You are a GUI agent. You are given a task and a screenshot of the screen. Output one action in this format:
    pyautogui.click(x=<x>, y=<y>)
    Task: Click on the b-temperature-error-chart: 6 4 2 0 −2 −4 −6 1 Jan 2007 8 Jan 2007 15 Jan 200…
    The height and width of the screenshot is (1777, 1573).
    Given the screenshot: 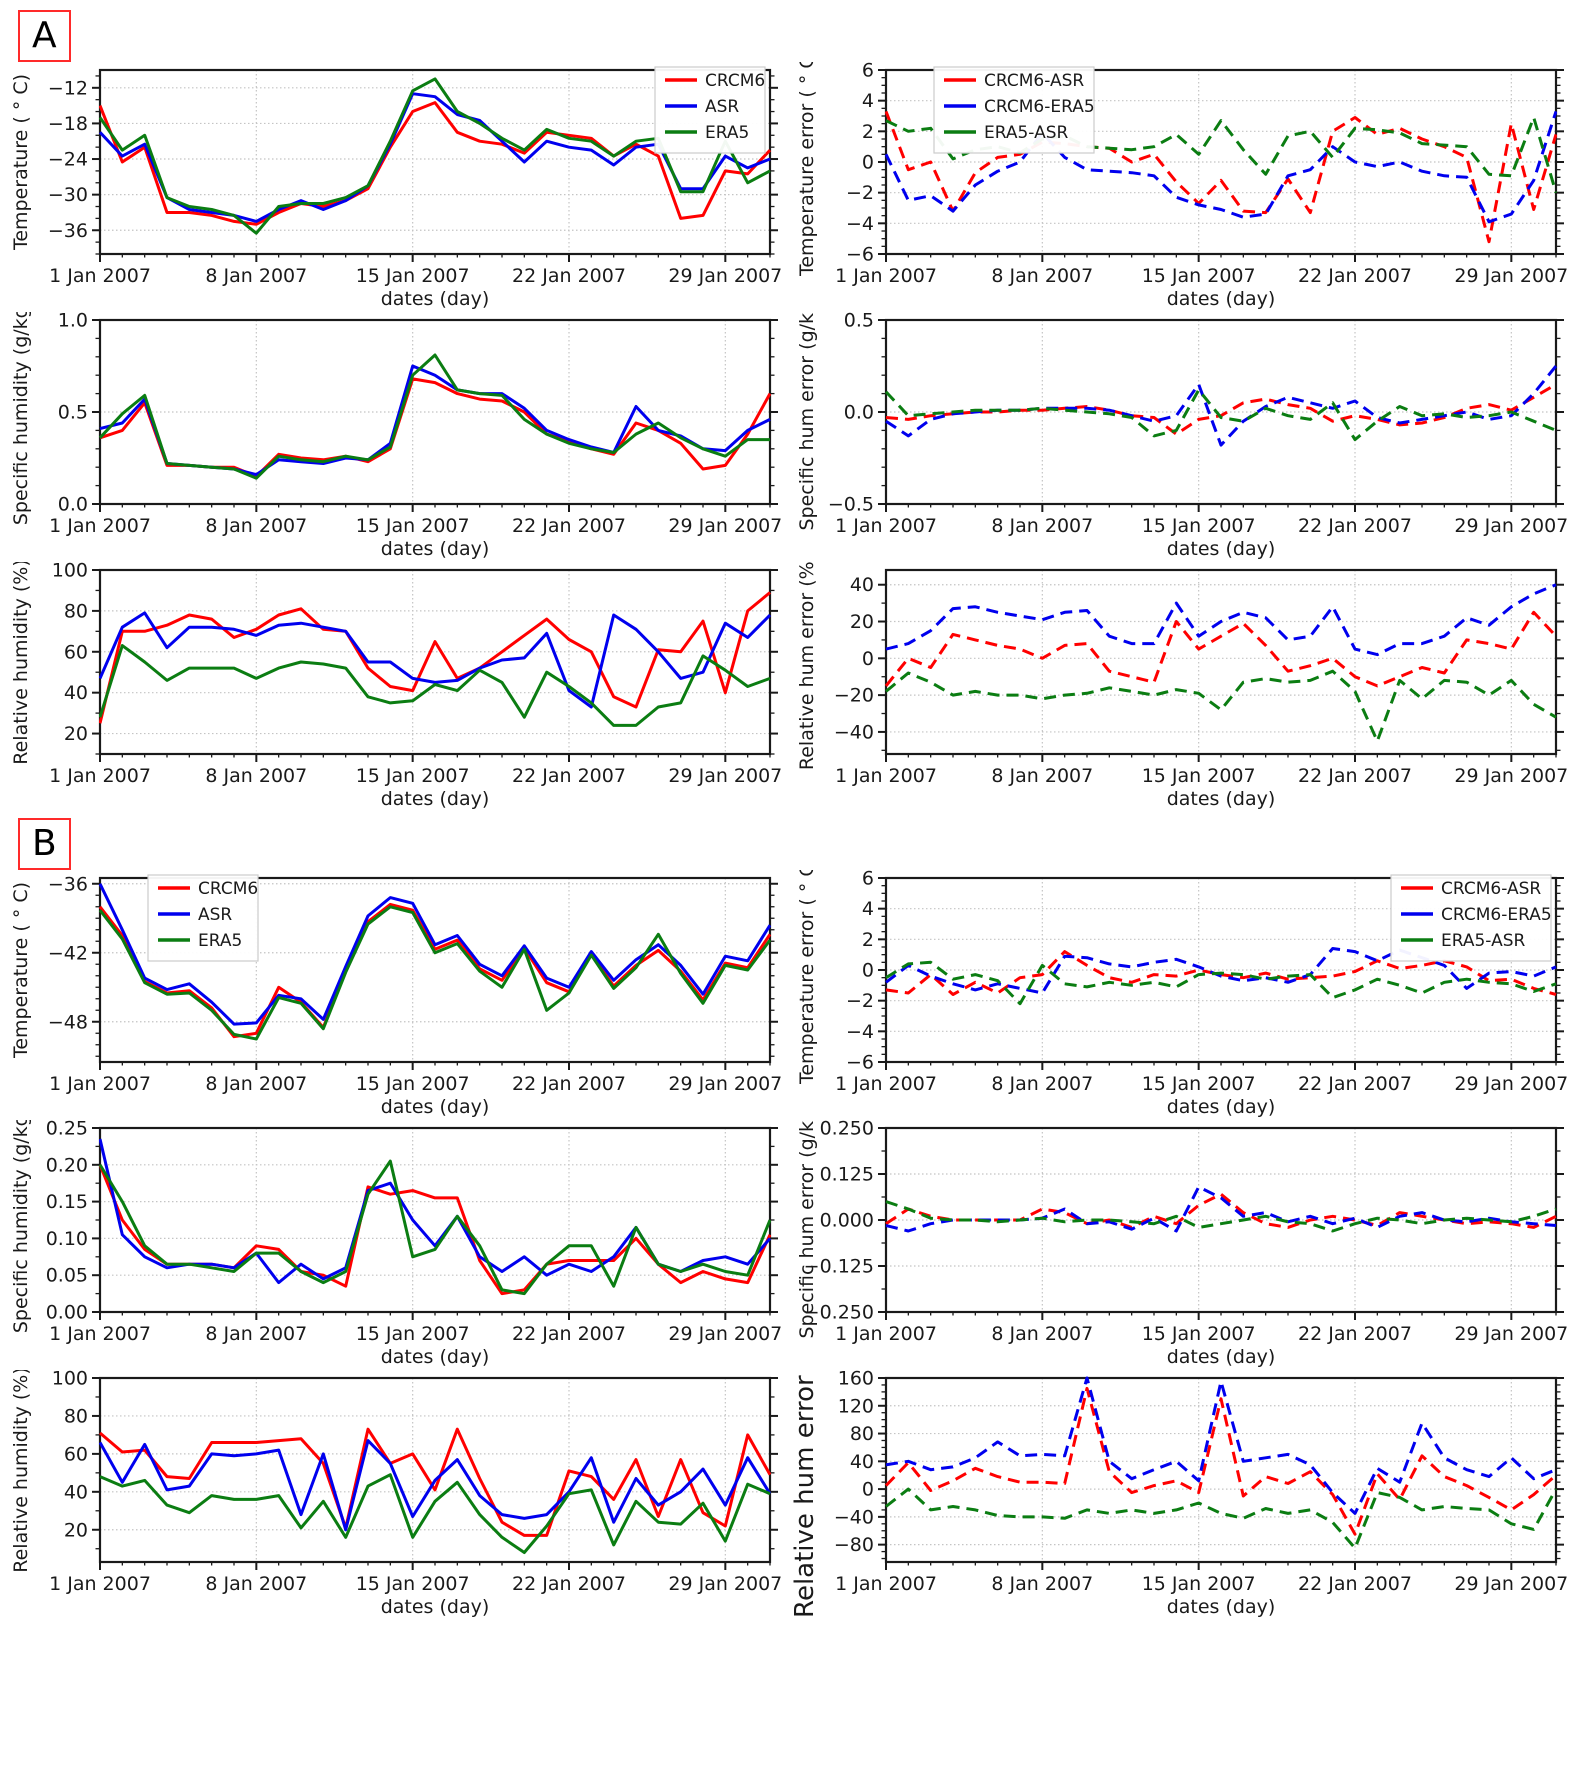 What is the action you would take?
    pyautogui.click(x=1179, y=995)
    